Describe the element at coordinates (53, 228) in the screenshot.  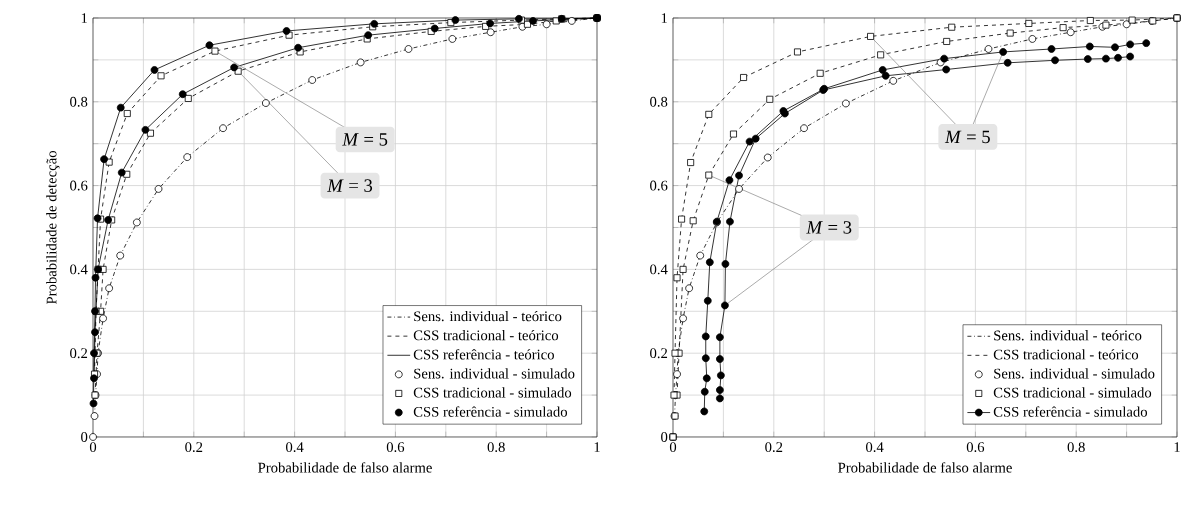
I see `y-axis-title: Probabilidade de detecção` at that location.